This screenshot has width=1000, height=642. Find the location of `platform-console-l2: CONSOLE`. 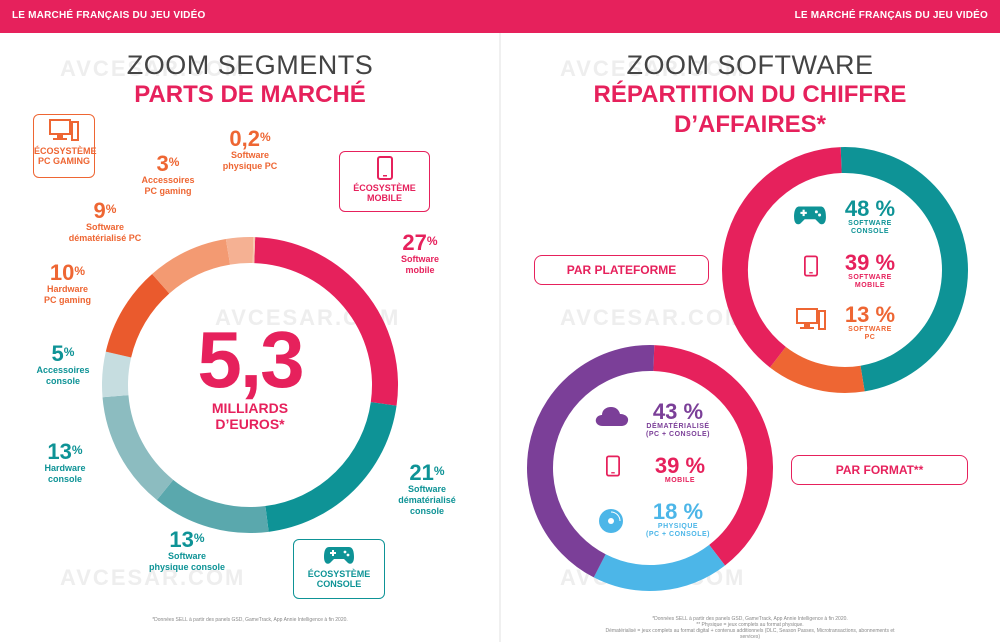

platform-console-l2: CONSOLE is located at coordinates (870, 231).